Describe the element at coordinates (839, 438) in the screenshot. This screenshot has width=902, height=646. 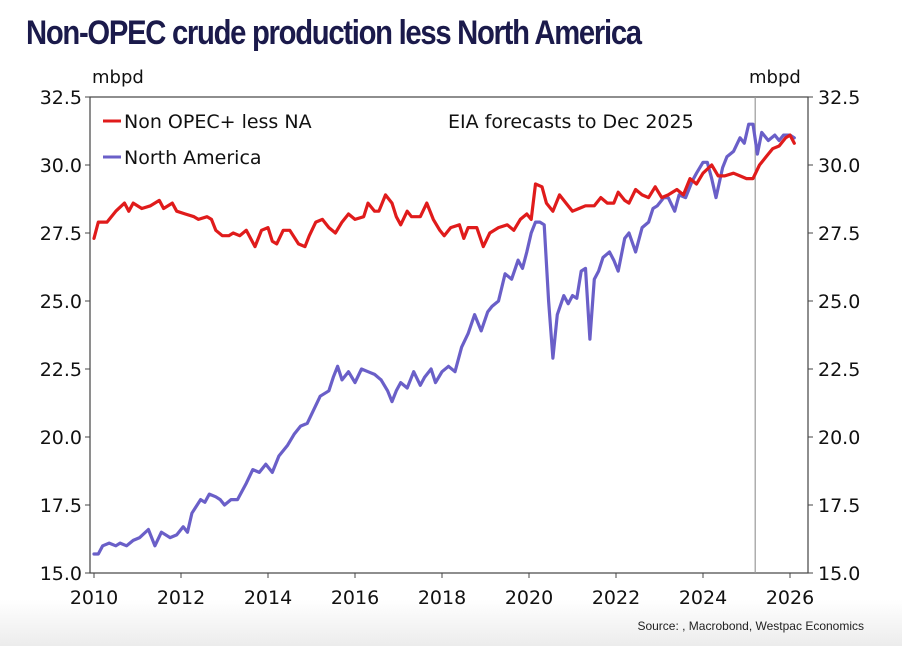
I see `y-tick-label-right: 20.0` at that location.